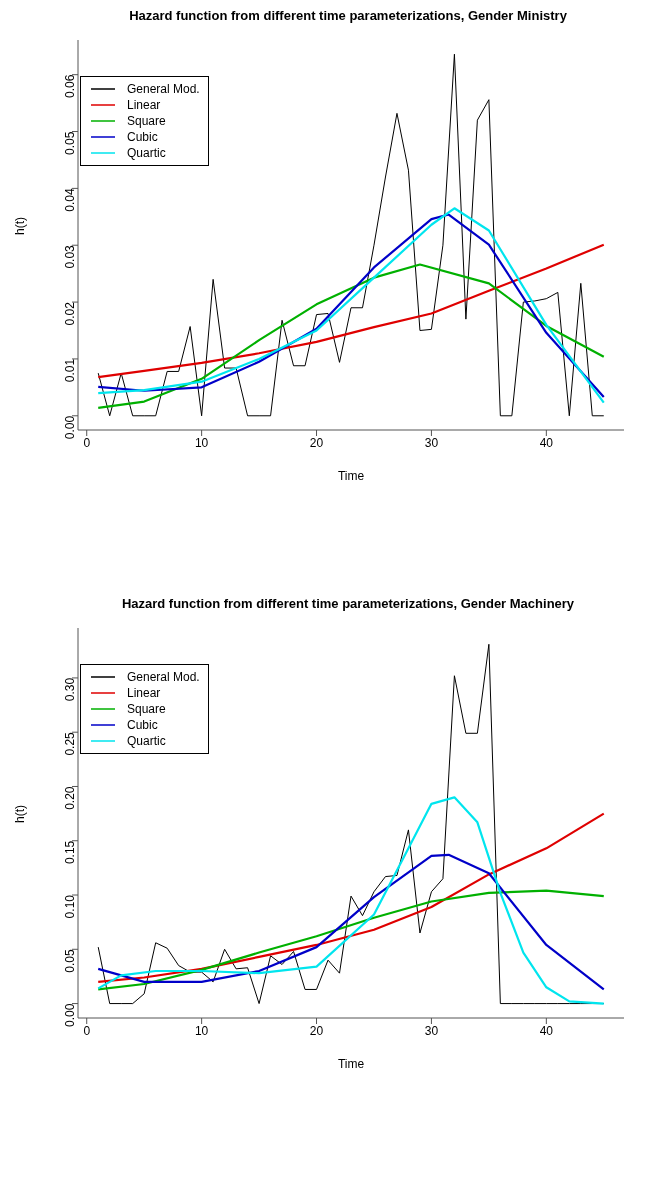 This screenshot has height=1178, width=649. Describe the element at coordinates (70, 743) in the screenshot. I see `y-tick-label: 0.25` at that location.